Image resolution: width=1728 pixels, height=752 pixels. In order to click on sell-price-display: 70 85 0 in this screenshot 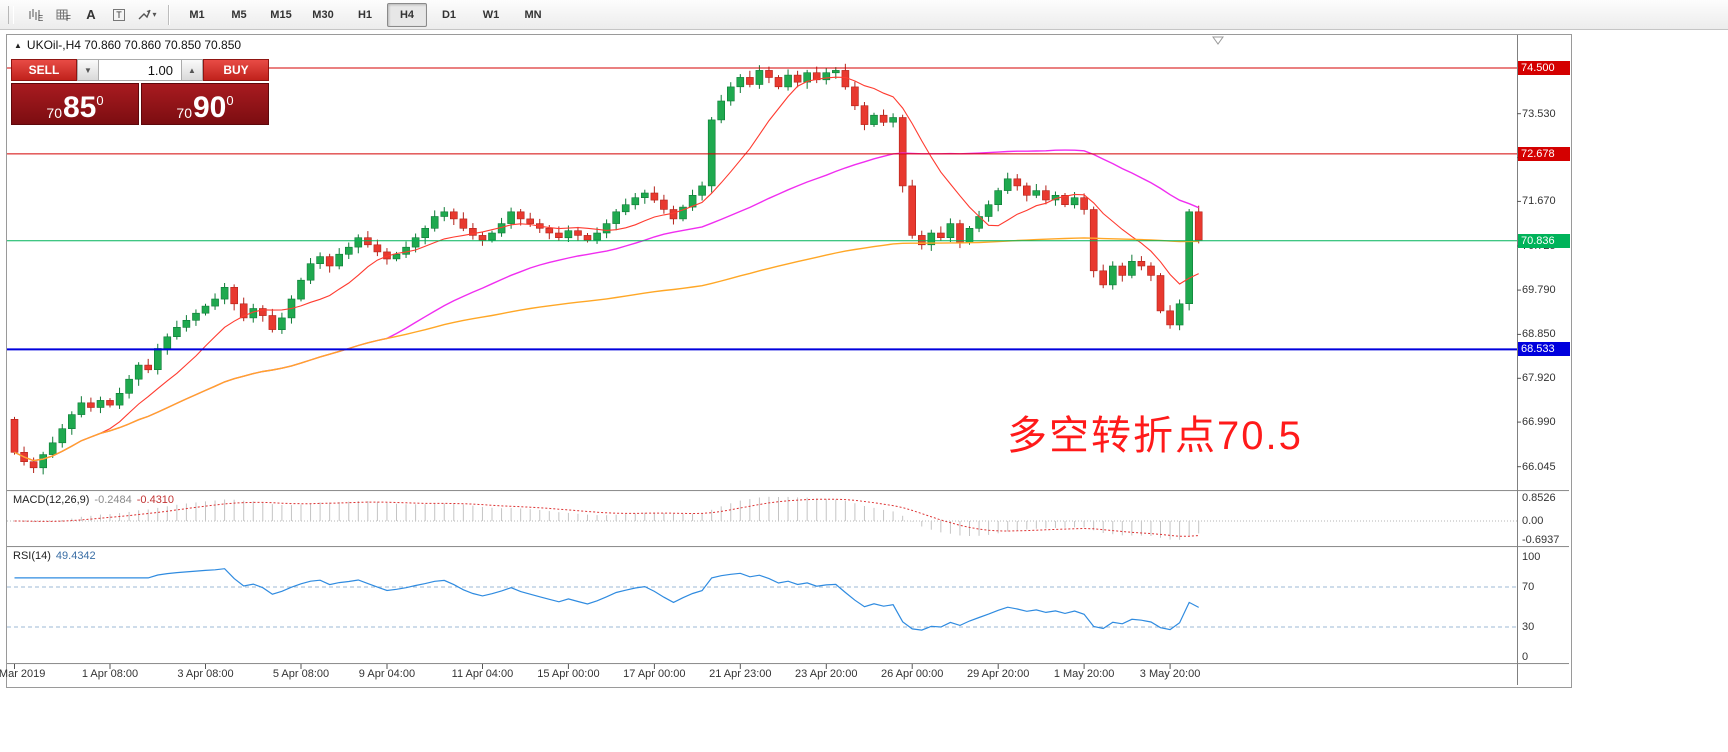, I will do `click(75, 104)`.